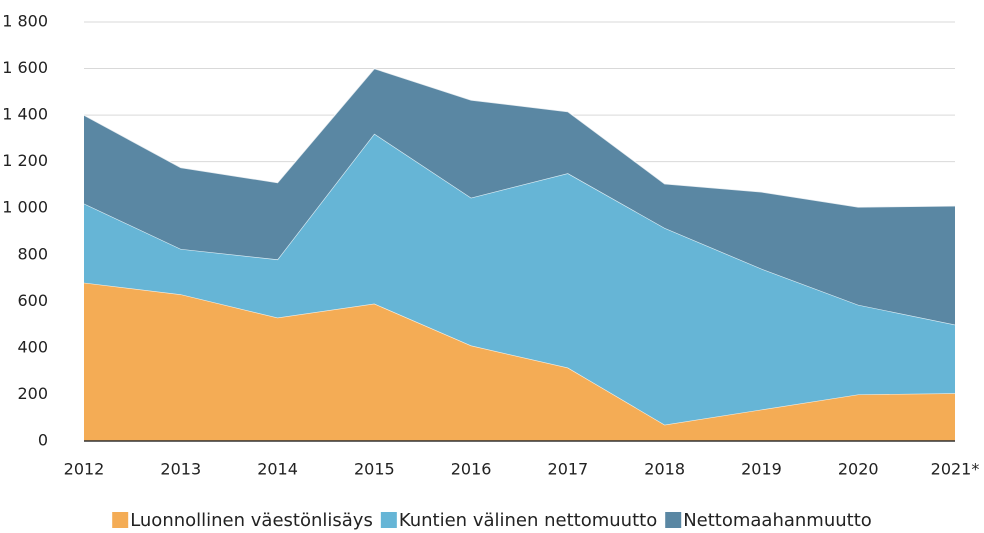 This screenshot has width=984, height=533. Describe the element at coordinates (32, 393) in the screenshot. I see `y-tick-label: 200` at that location.